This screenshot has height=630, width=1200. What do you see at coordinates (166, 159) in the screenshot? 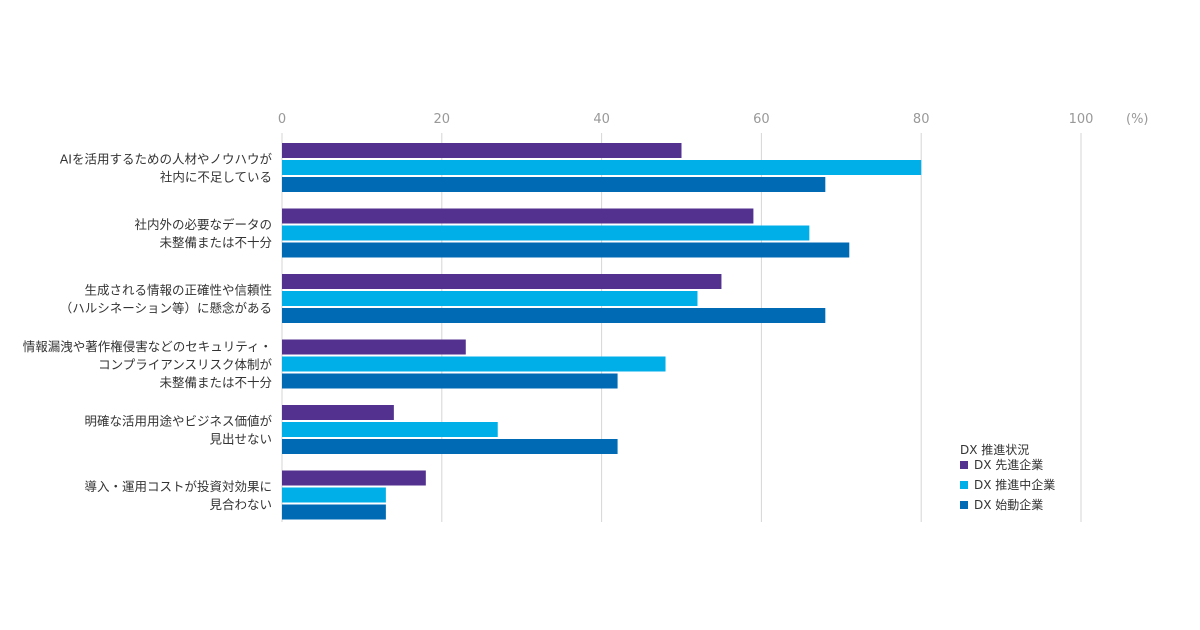
I see `category-label-line: AIを活用するための人材やノウハウが` at bounding box center [166, 159].